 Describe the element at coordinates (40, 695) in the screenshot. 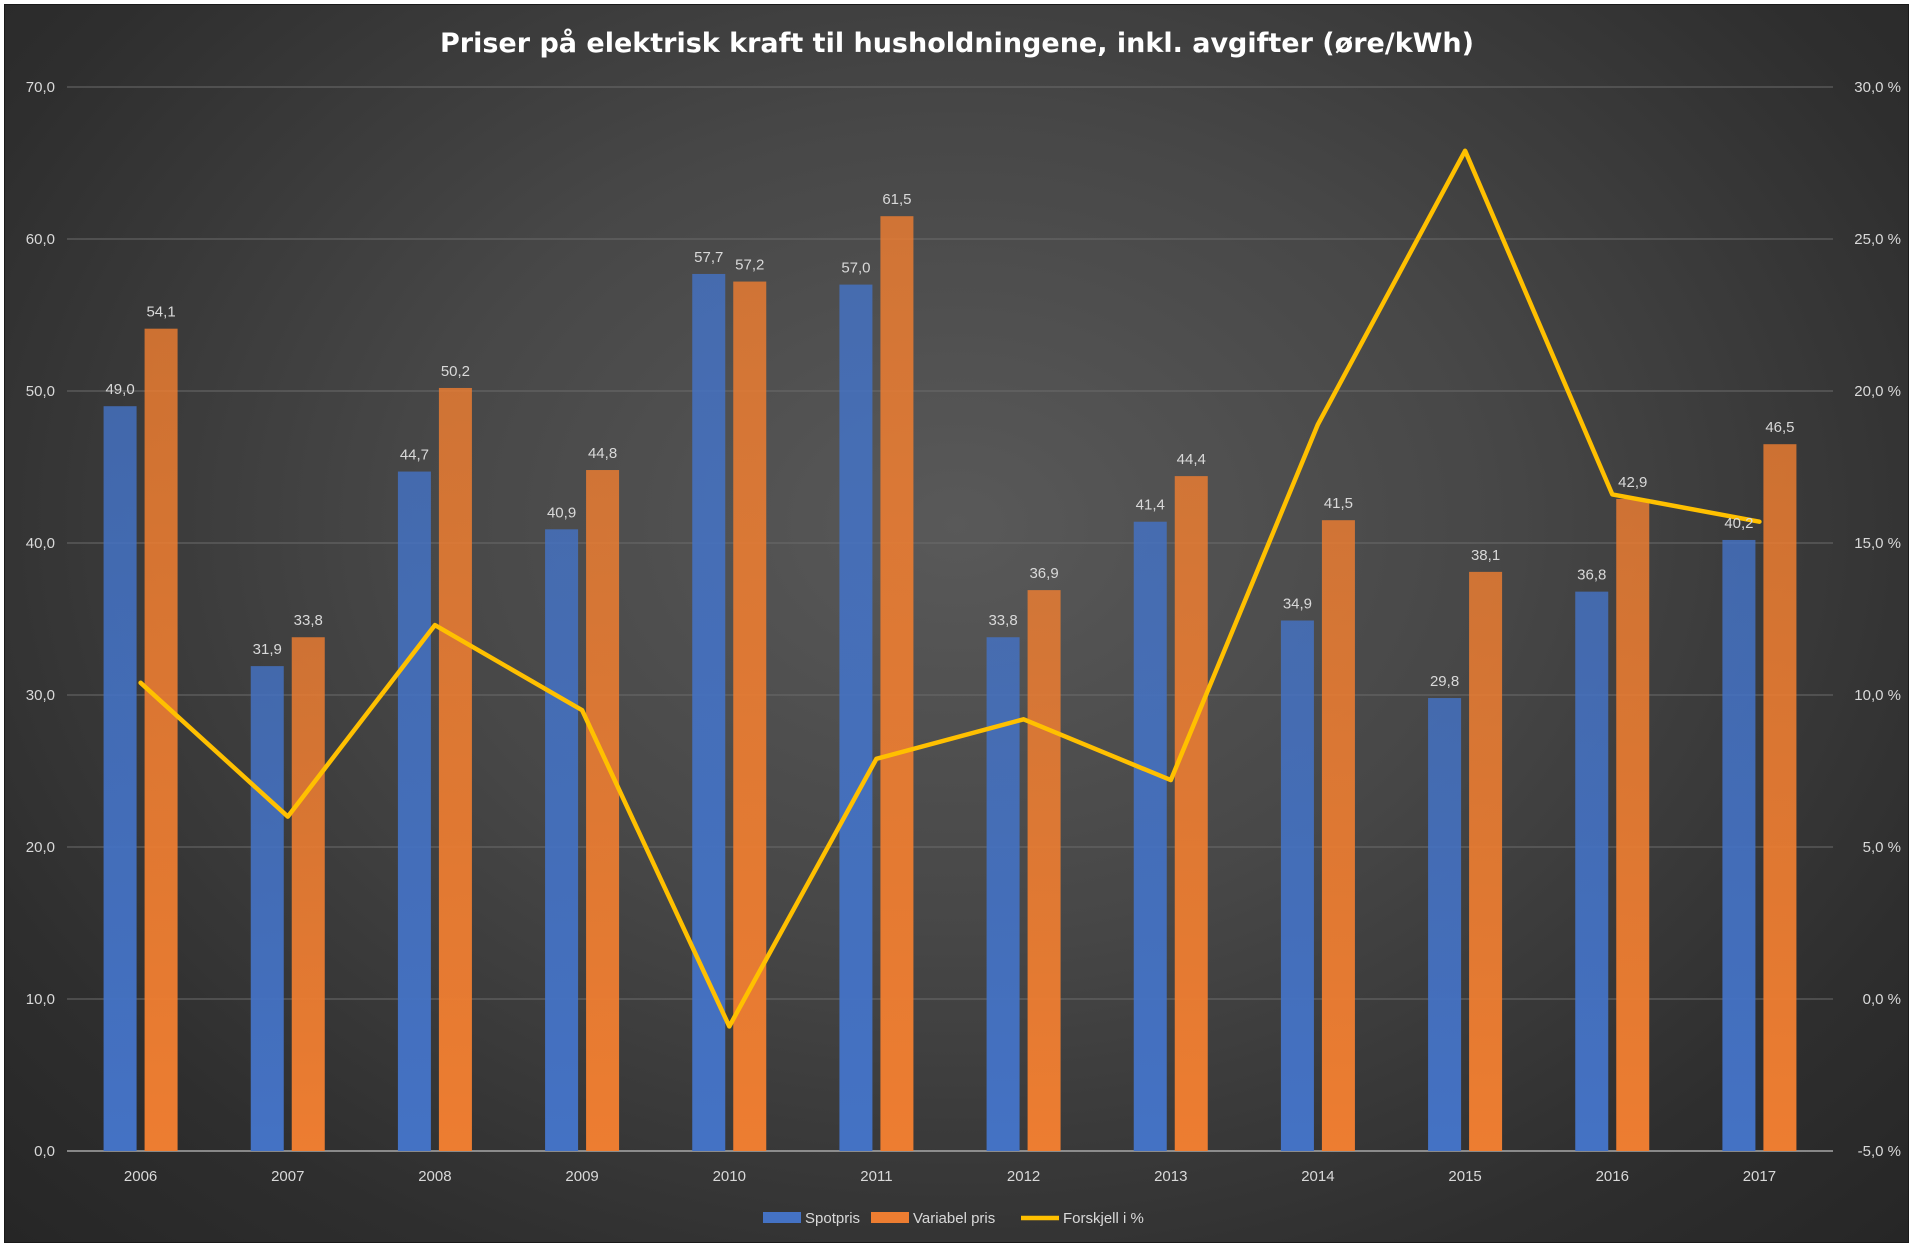

I see `left-tick-label: 30,0` at that location.